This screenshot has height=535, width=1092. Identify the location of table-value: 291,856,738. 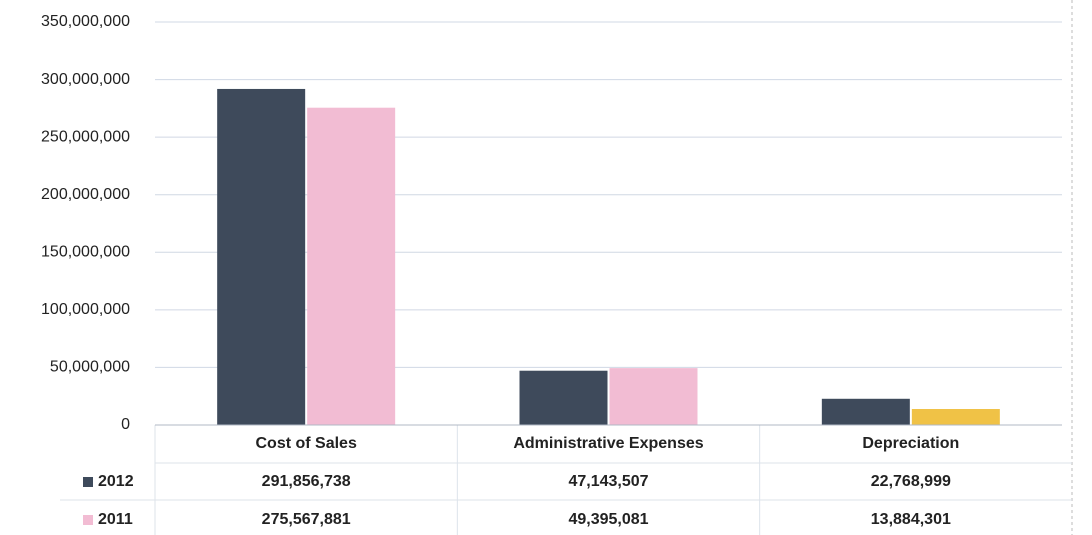
(306, 481).